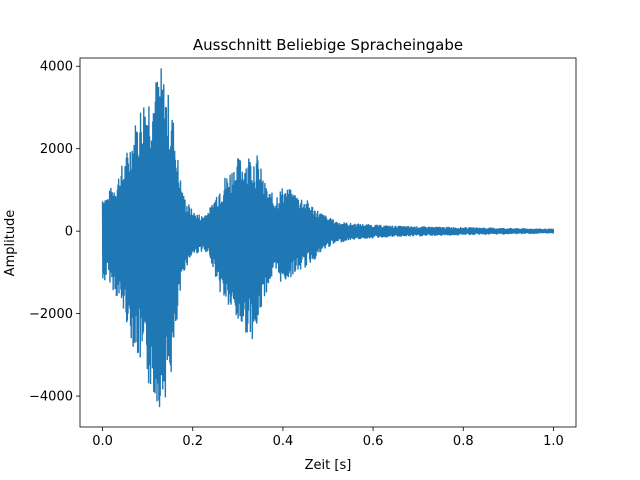 This screenshot has width=640, height=480. I want to click on x-axis-label: Zeit [s], so click(328, 465).